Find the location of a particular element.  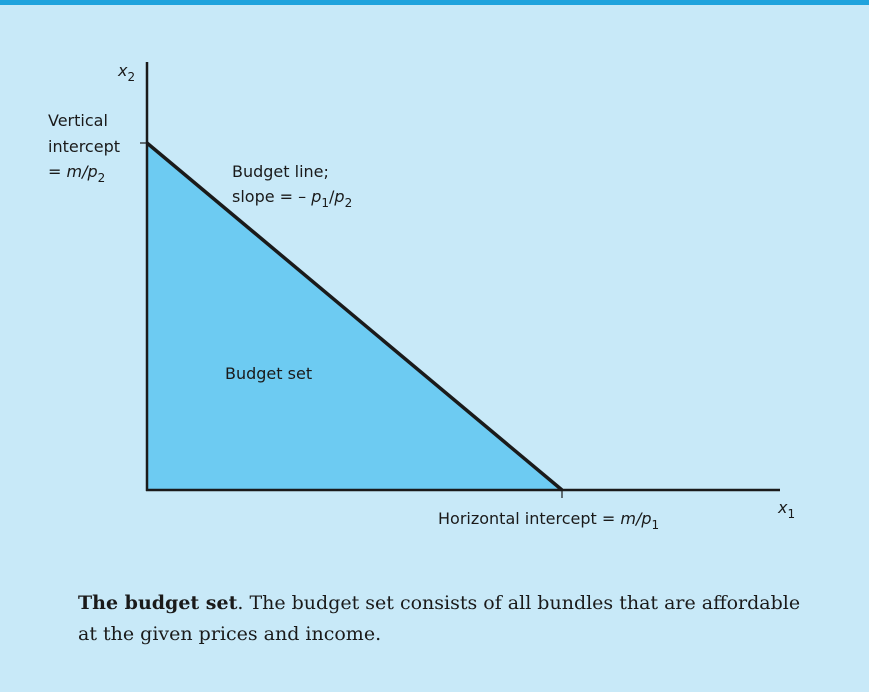

x-axis-label: x1 is located at coordinates (786, 509).